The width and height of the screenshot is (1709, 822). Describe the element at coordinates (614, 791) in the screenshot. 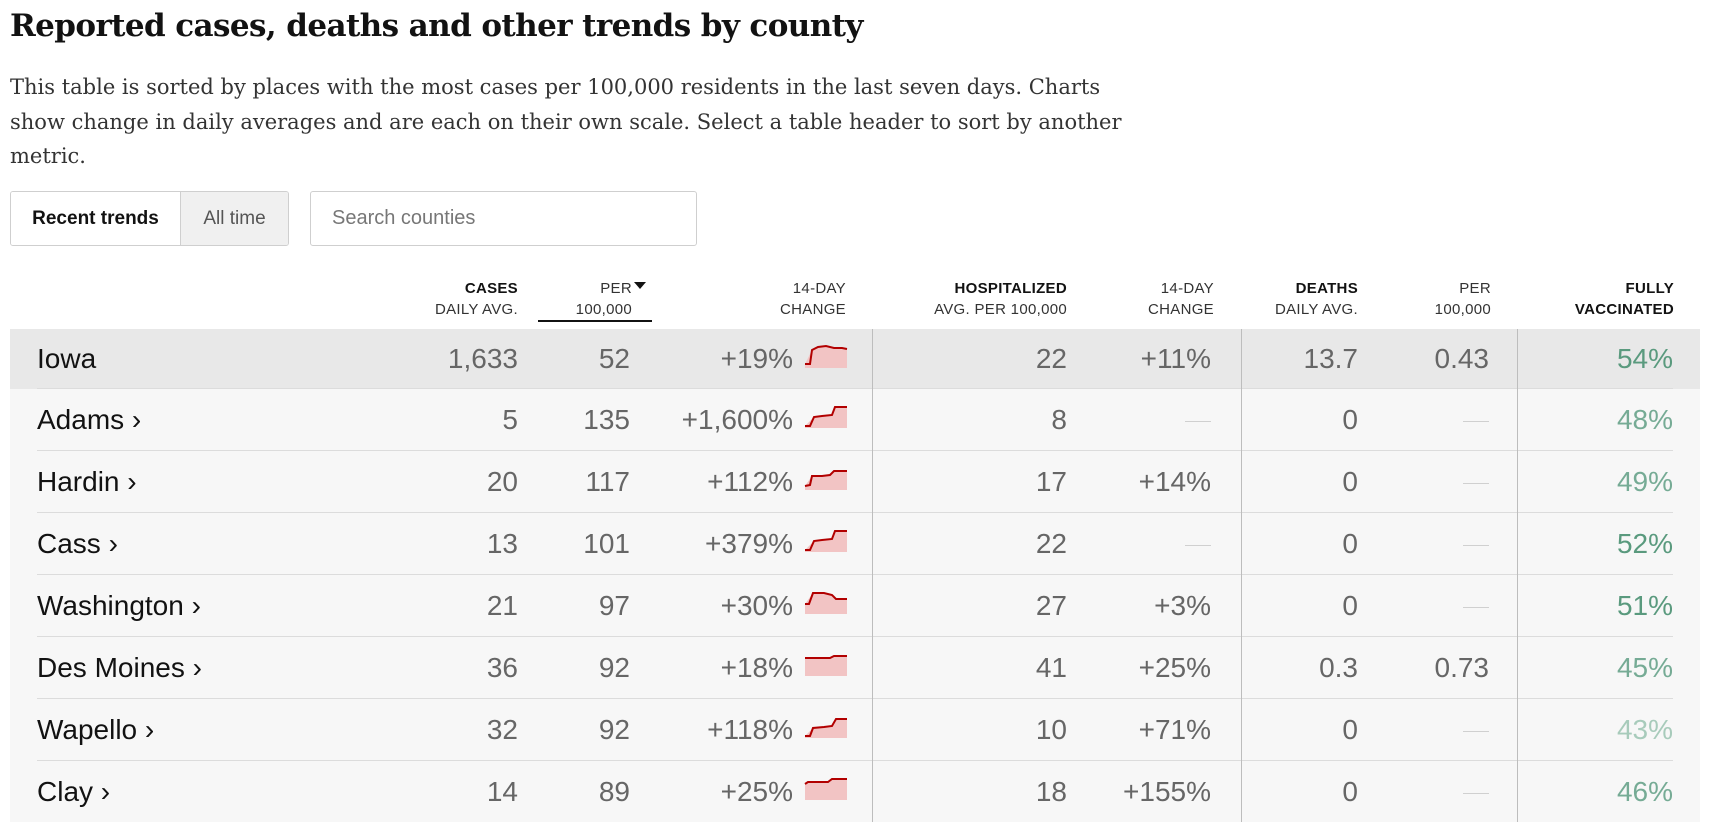

I see `per-value: 89` at that location.